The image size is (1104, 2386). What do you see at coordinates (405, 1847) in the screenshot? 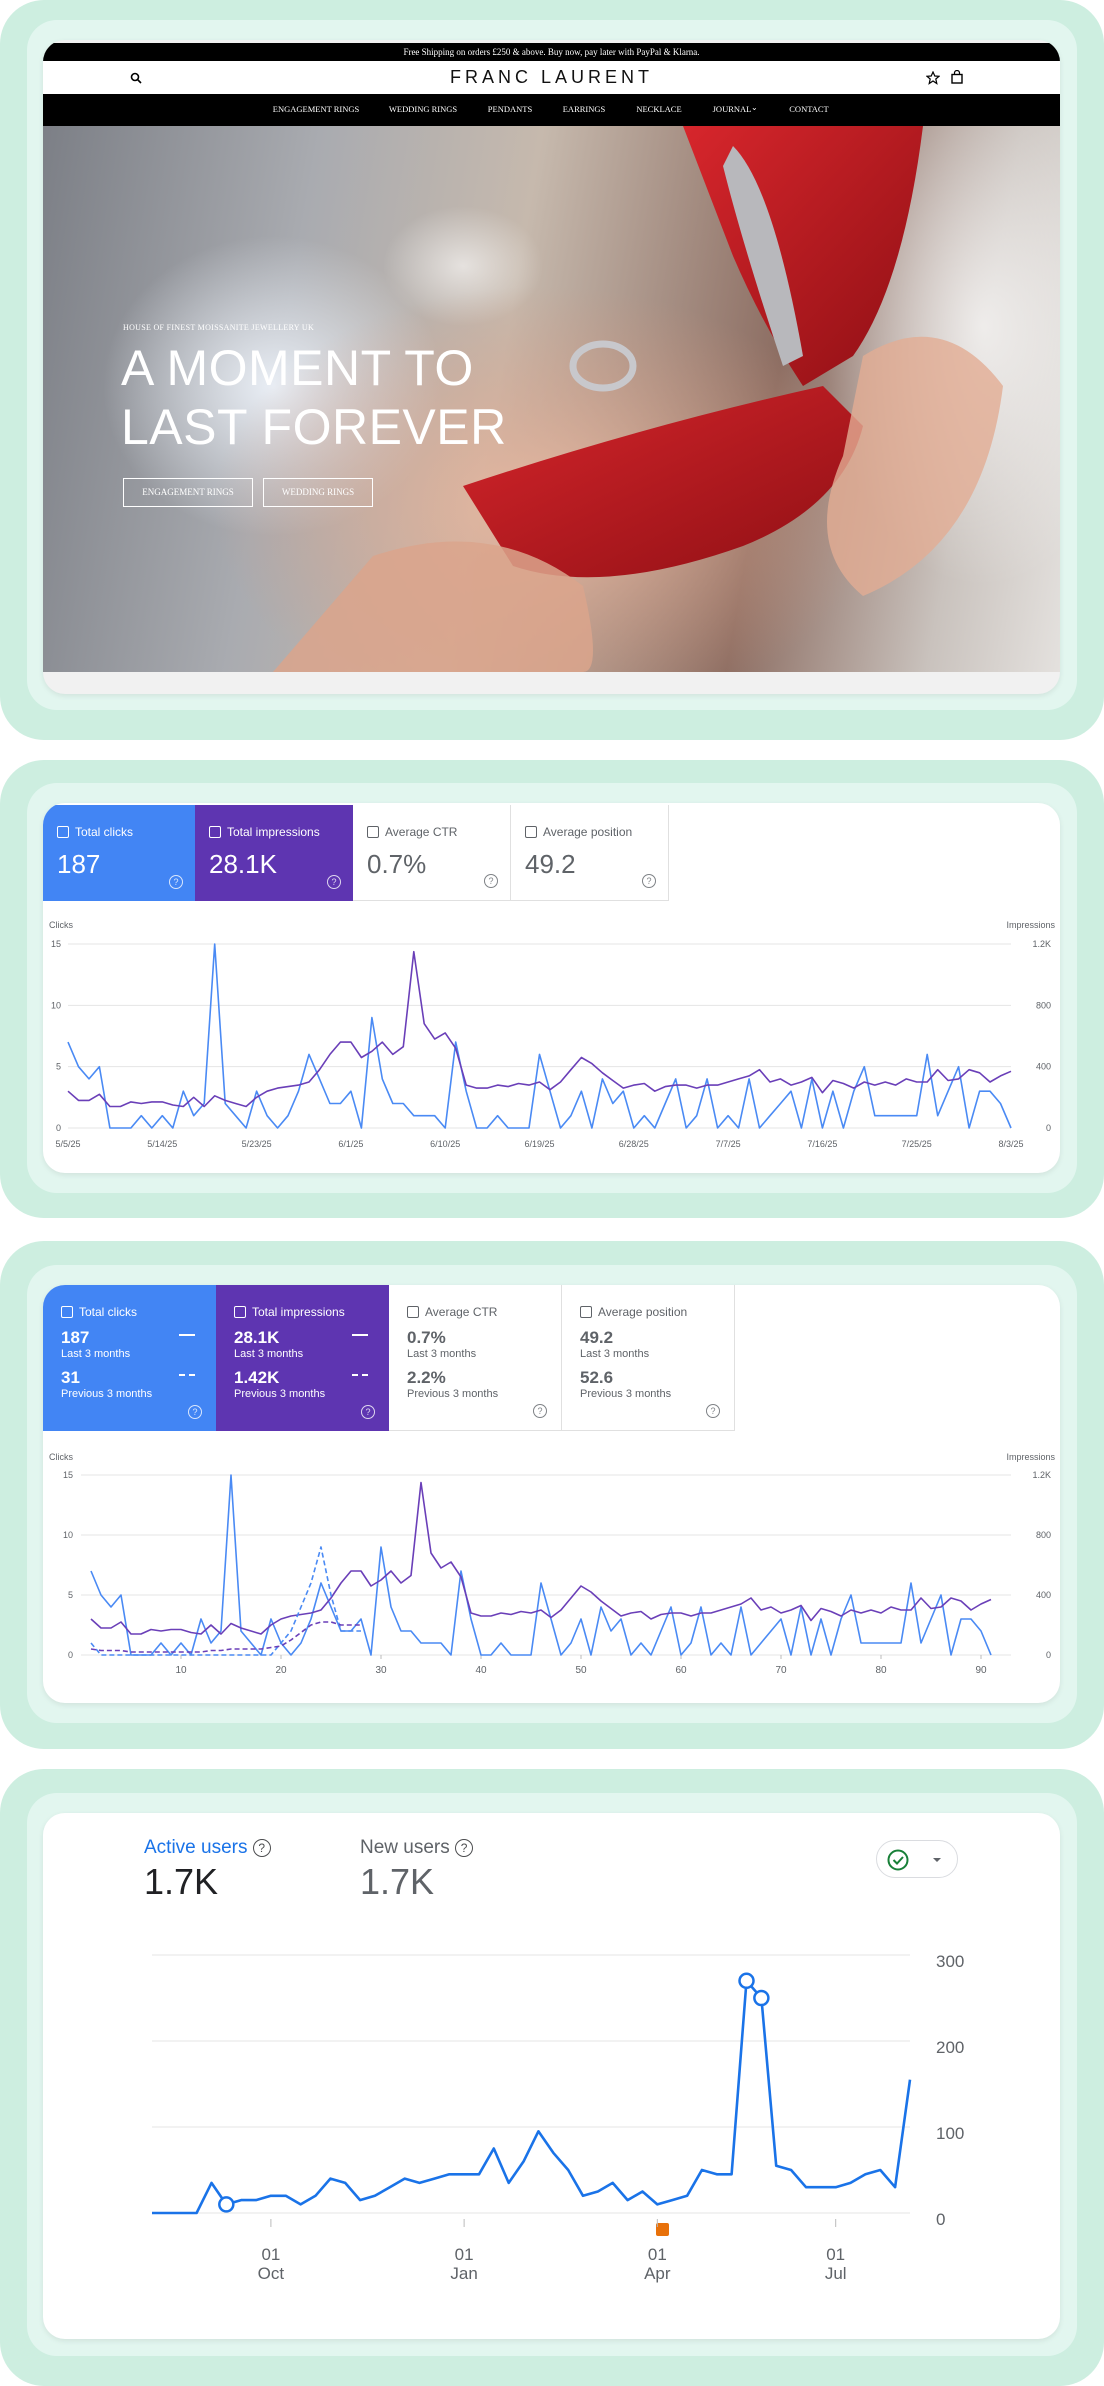
I see `metric-label-text: New users` at bounding box center [405, 1847].